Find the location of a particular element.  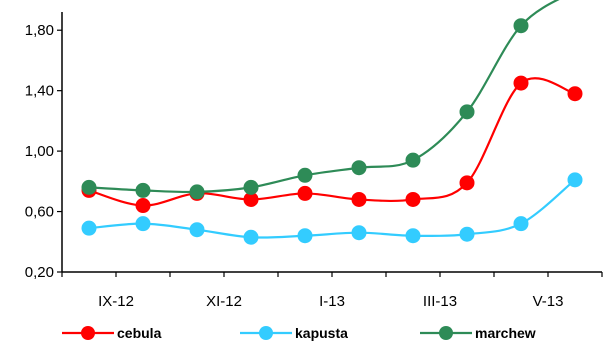

series-line-kapusta is located at coordinates (332, 208).